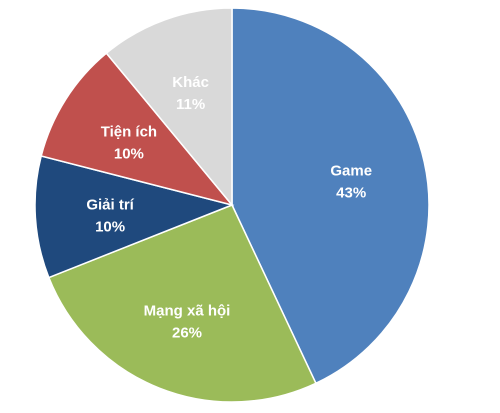 The width and height of the screenshot is (500, 413). What do you see at coordinates (190, 82) in the screenshot?
I see `slice-name-khac: Khác` at bounding box center [190, 82].